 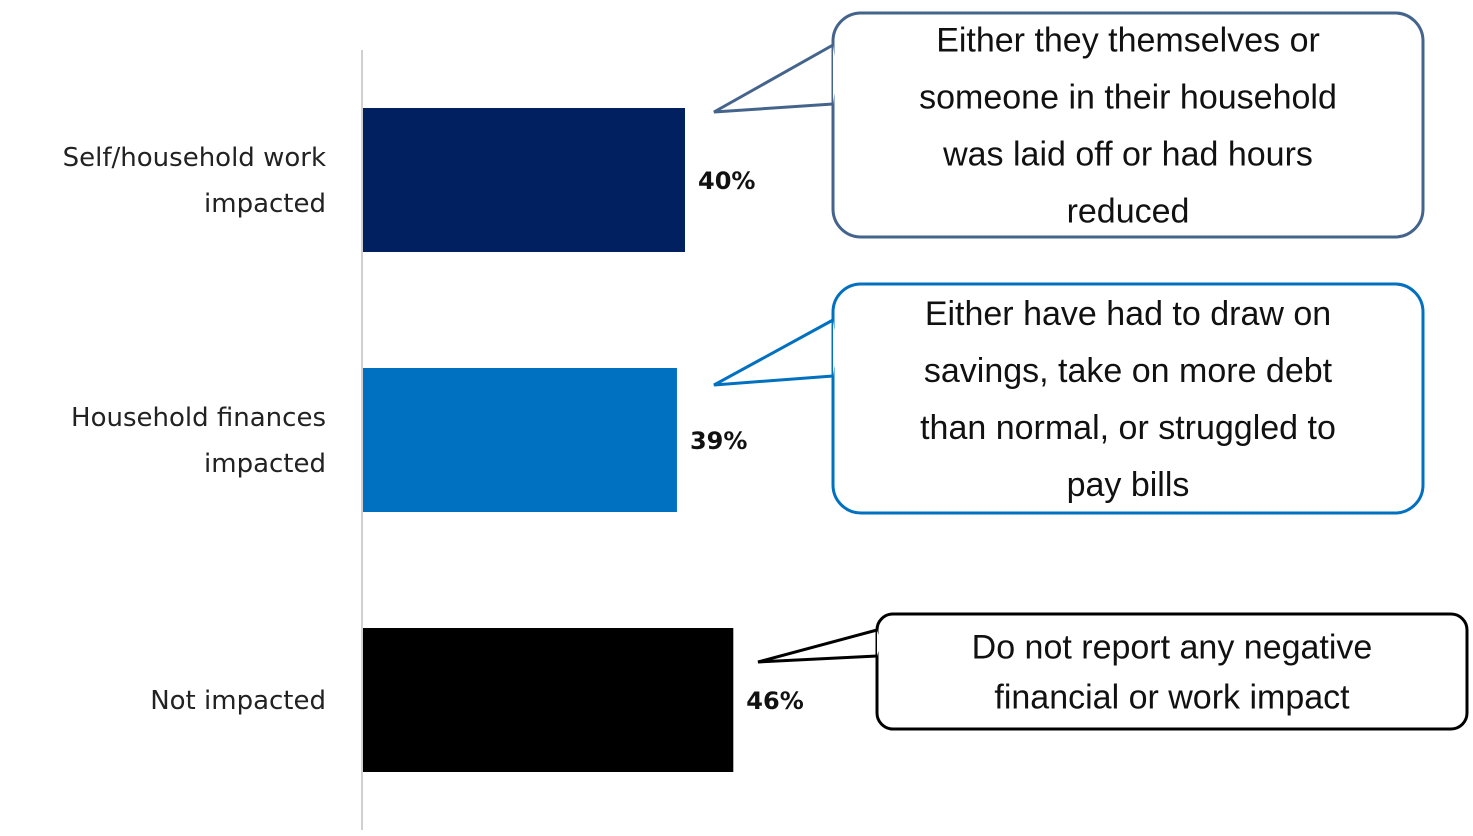 I want to click on callout-text-1-3: pay bills, so click(x=1128, y=485).